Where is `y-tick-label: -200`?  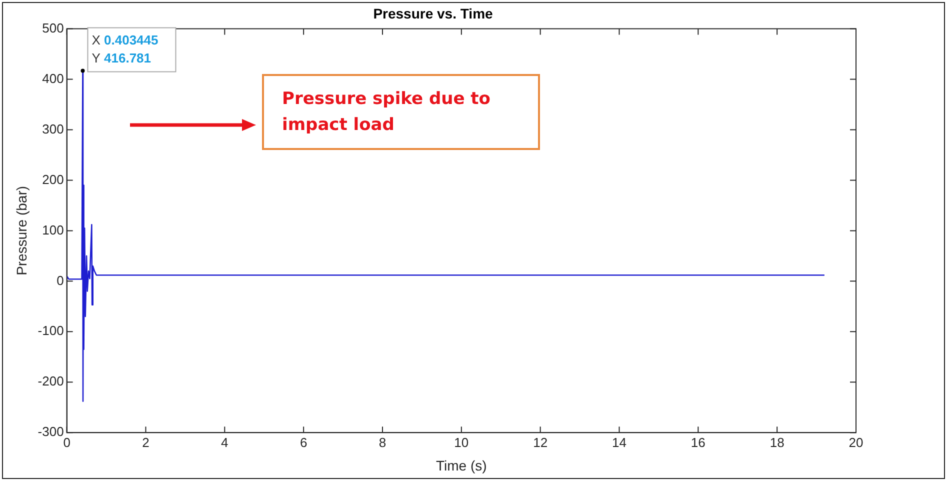
y-tick-label: -200 is located at coordinates (51, 381).